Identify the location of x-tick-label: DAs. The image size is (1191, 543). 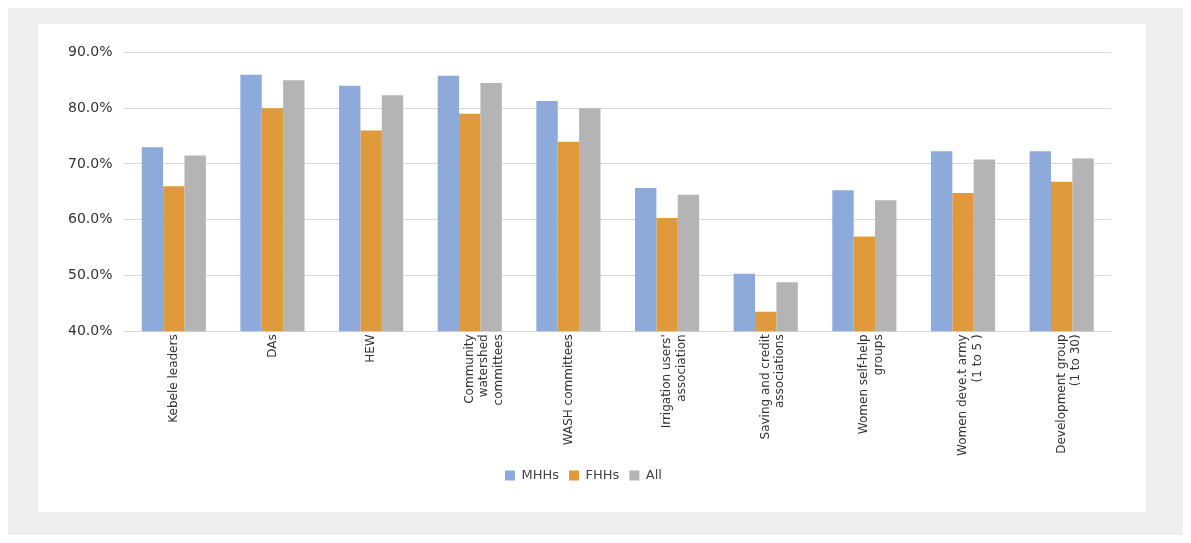
(271, 346).